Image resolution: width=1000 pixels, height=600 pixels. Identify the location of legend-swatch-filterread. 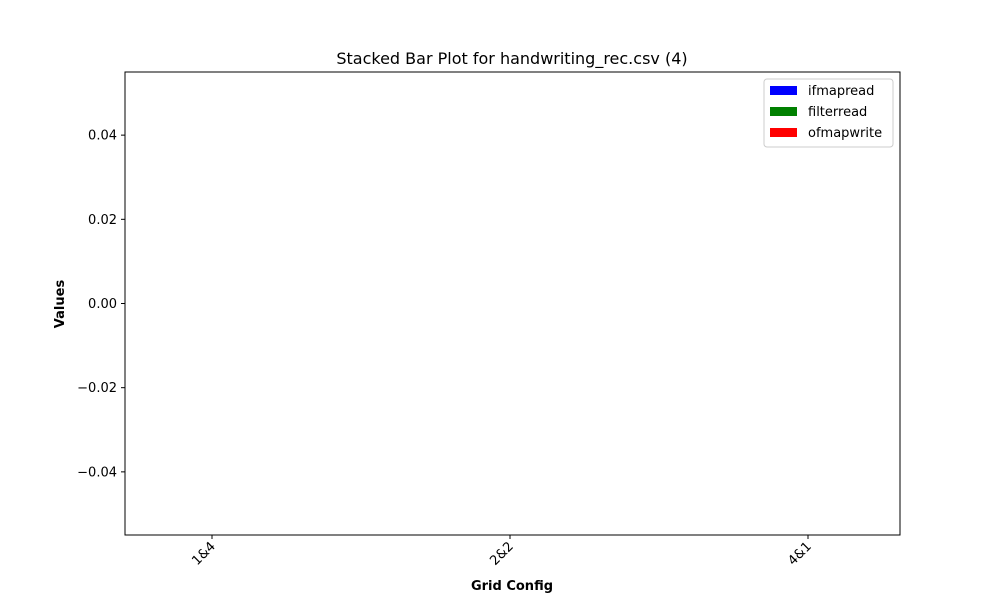
(783, 111).